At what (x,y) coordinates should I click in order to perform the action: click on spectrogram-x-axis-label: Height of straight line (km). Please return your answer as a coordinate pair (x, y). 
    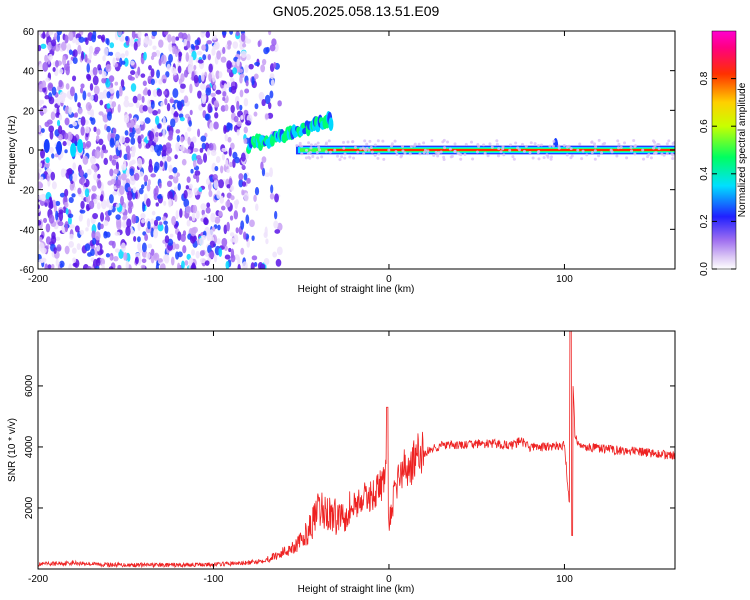
    Looking at the image, I should click on (356, 289).